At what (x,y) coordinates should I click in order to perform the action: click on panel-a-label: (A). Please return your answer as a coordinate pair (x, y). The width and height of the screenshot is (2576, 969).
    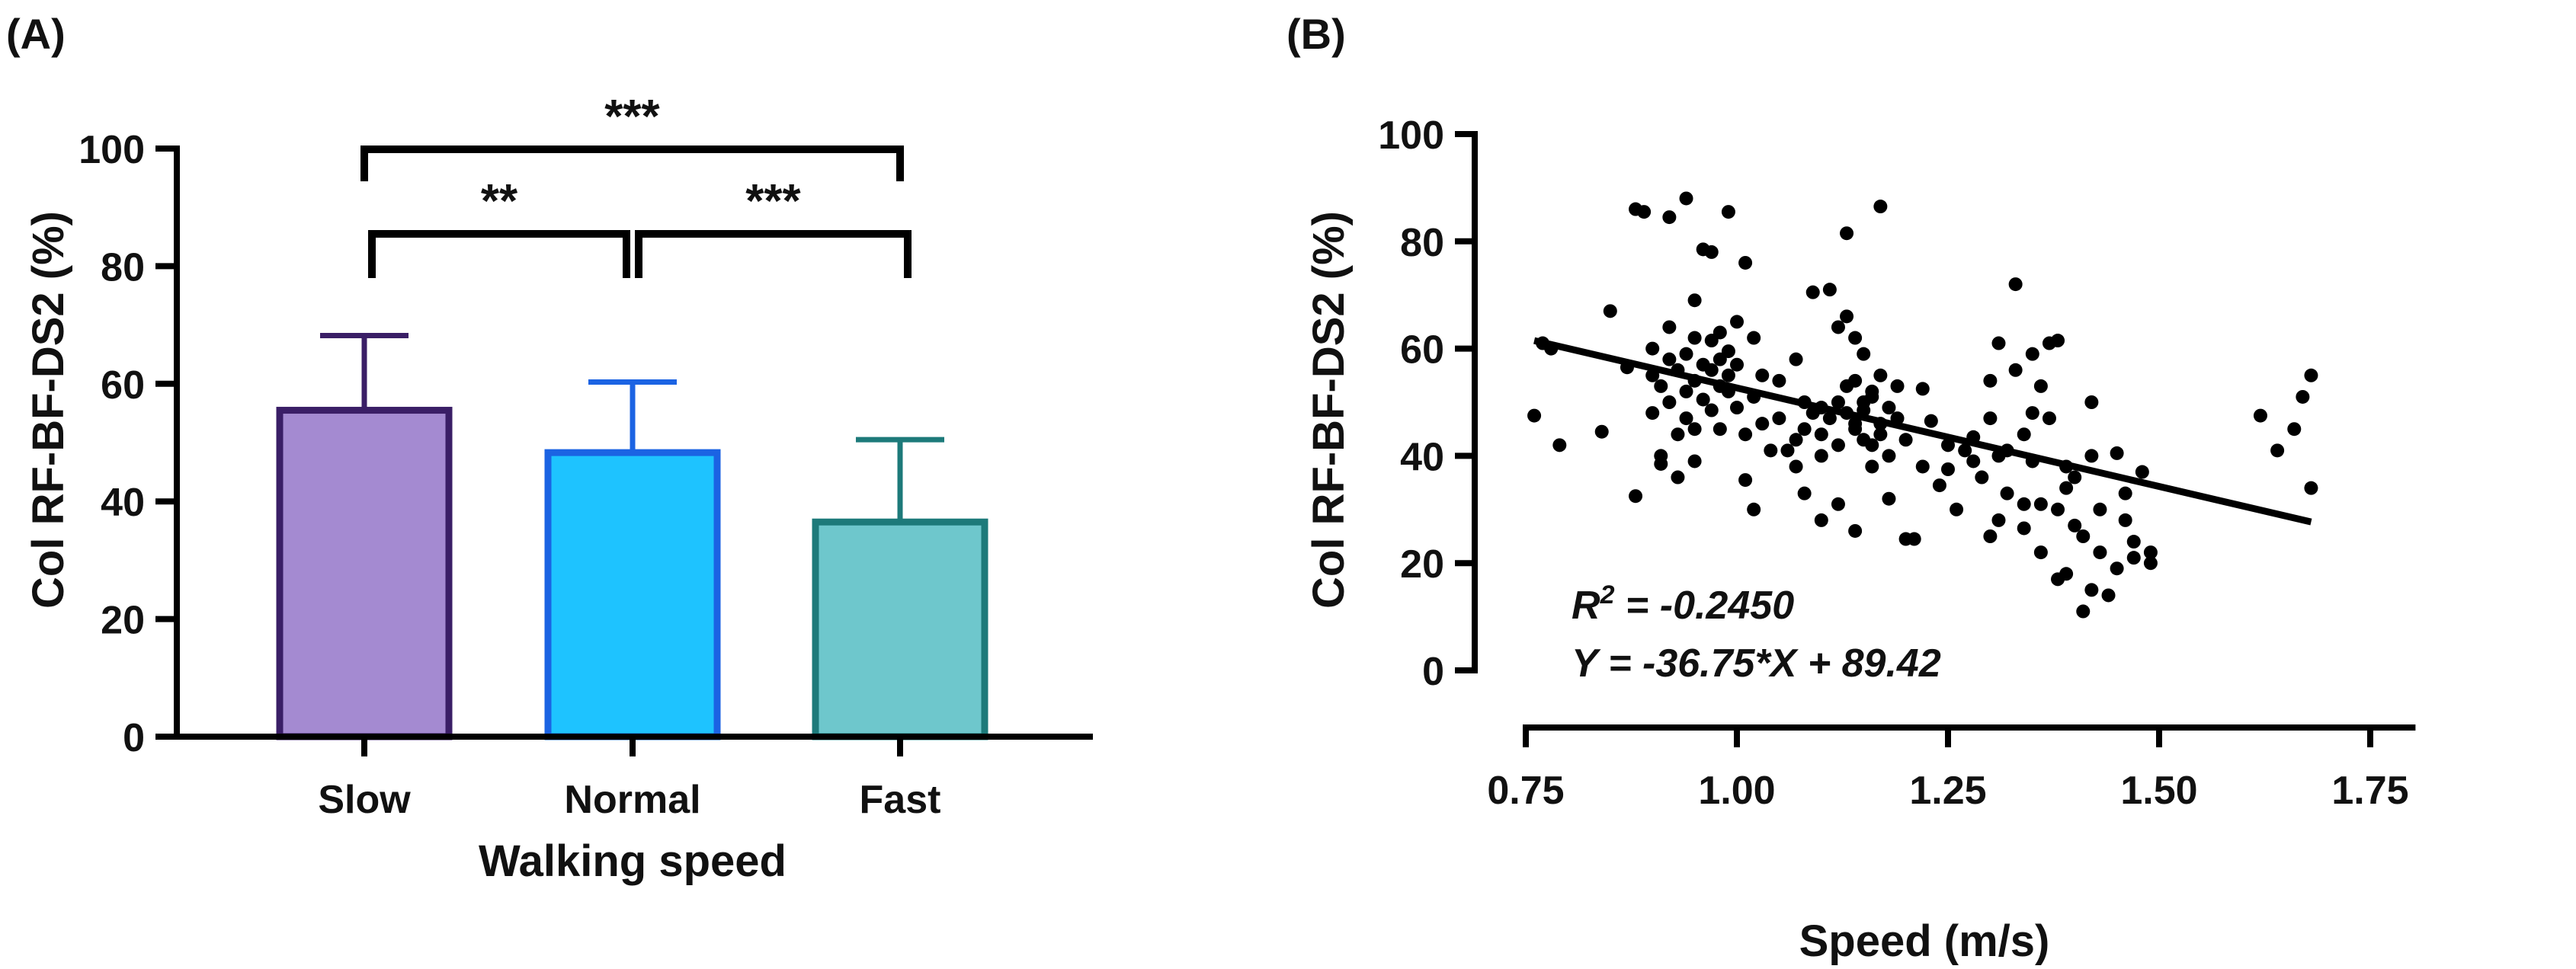
    Looking at the image, I should click on (36, 34).